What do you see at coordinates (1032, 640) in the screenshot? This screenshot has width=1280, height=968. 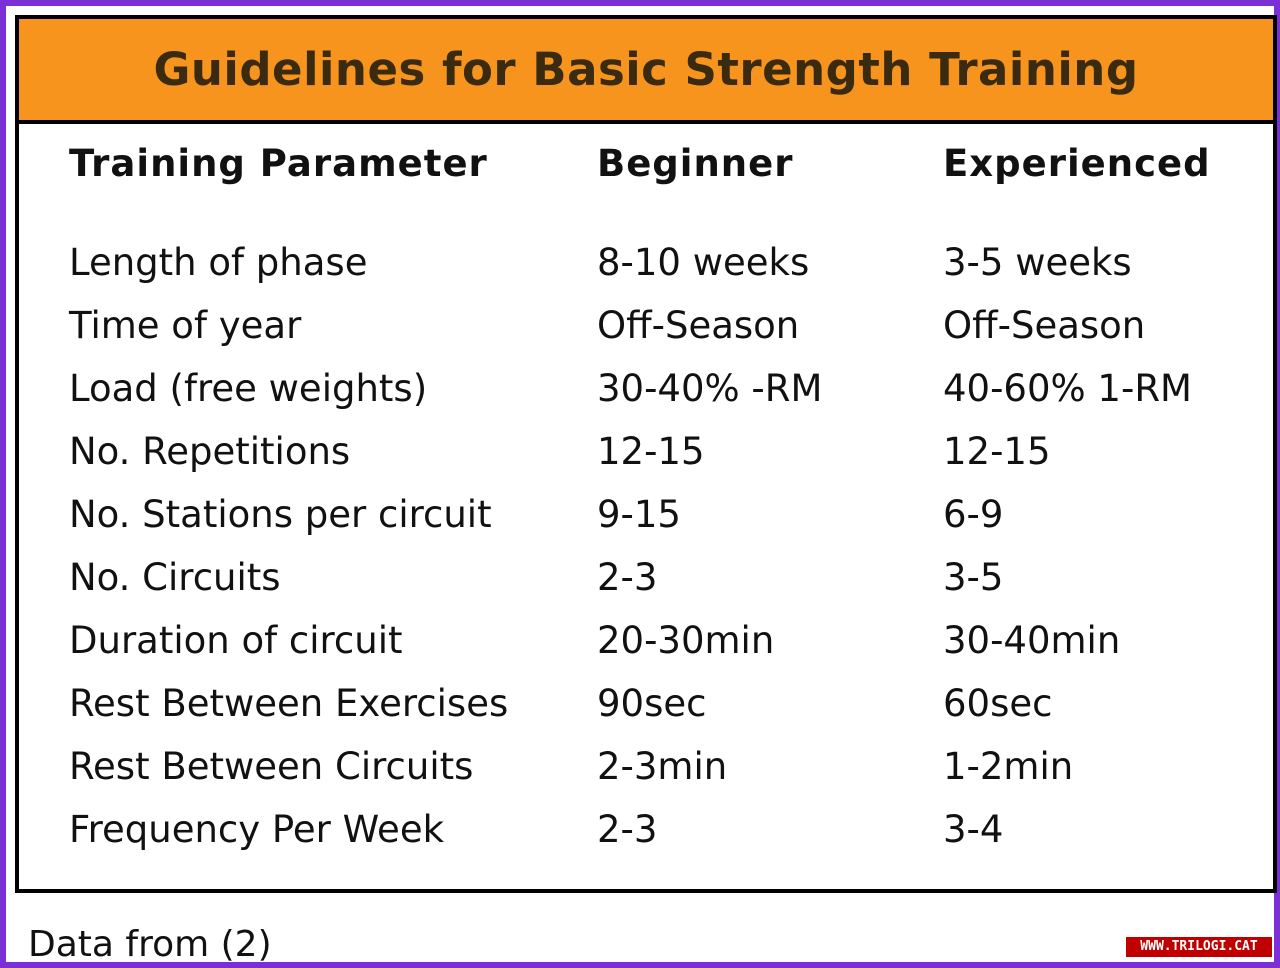 I see `cell-experienced: 30-40min` at bounding box center [1032, 640].